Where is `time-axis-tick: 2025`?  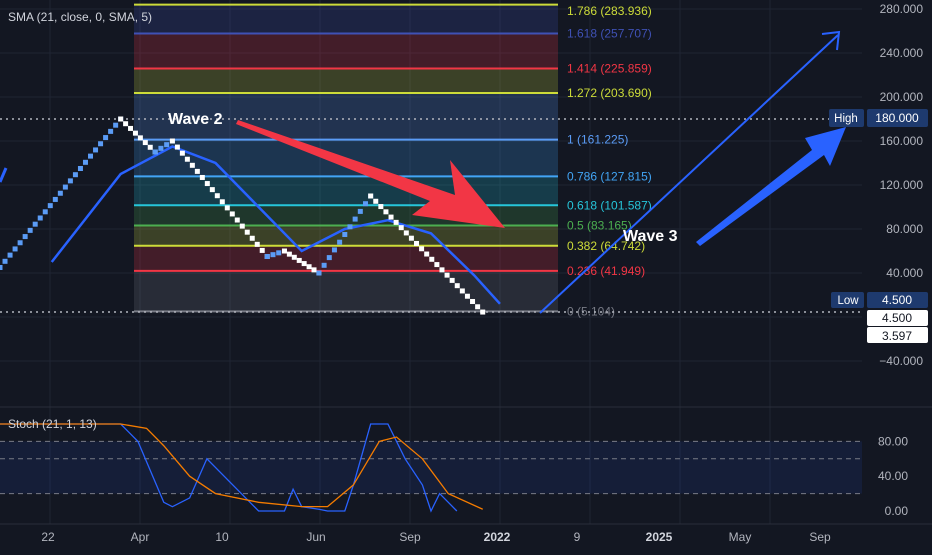 time-axis-tick: 2025 is located at coordinates (659, 537).